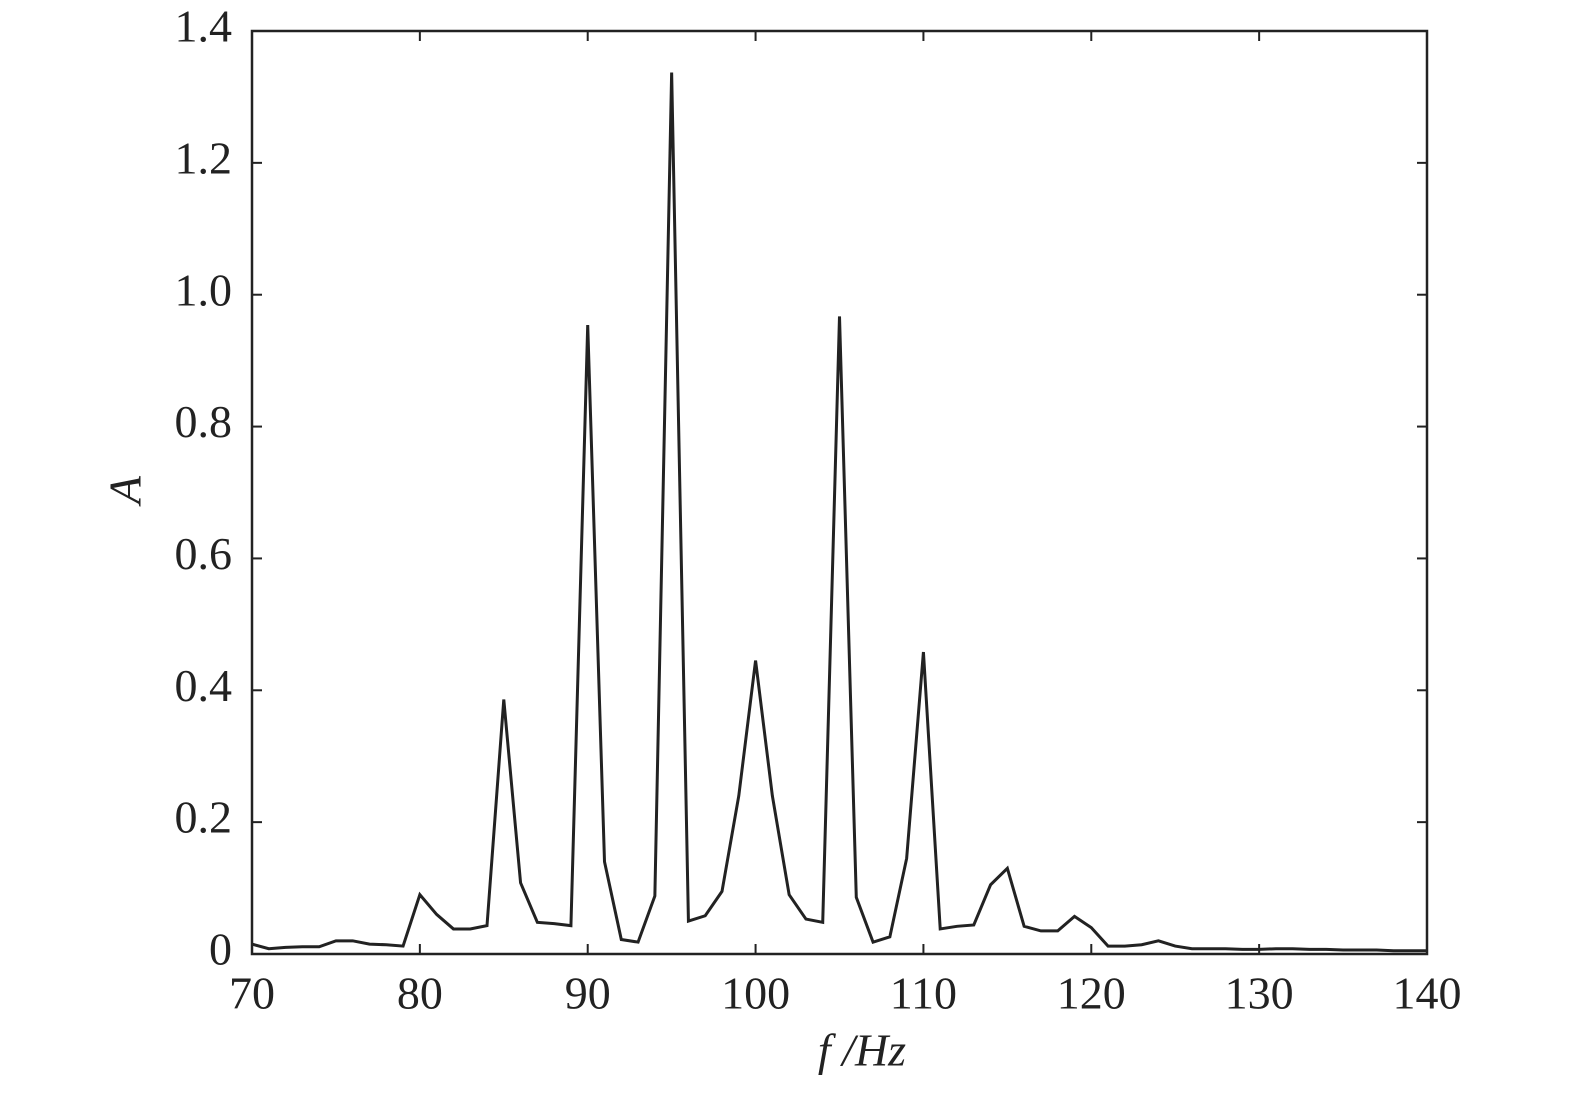 This screenshot has height=1093, width=1575. What do you see at coordinates (420, 993) in the screenshot?
I see `x-tick-label: 80` at bounding box center [420, 993].